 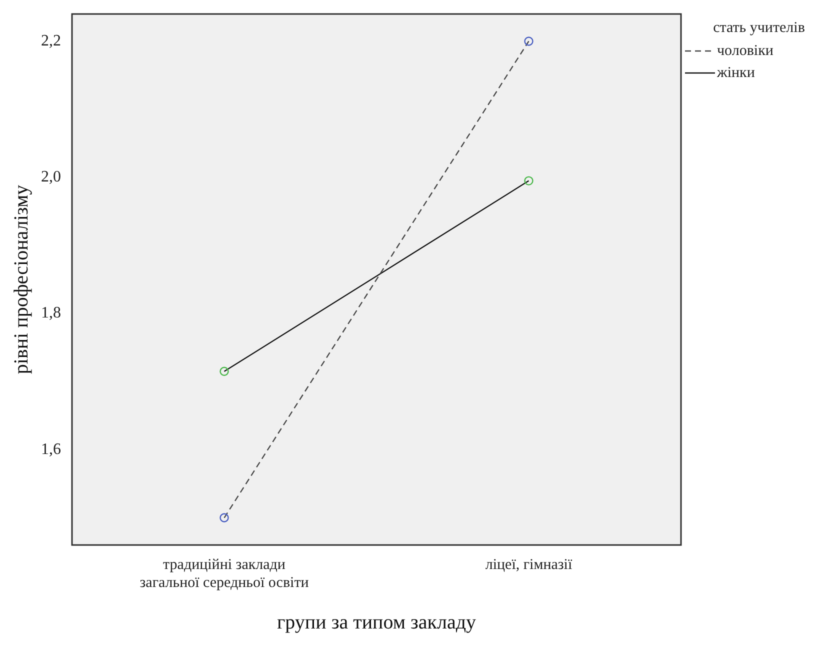 What do you see at coordinates (745, 50) in the screenshot?
I see `legend-label: чоловіки` at bounding box center [745, 50].